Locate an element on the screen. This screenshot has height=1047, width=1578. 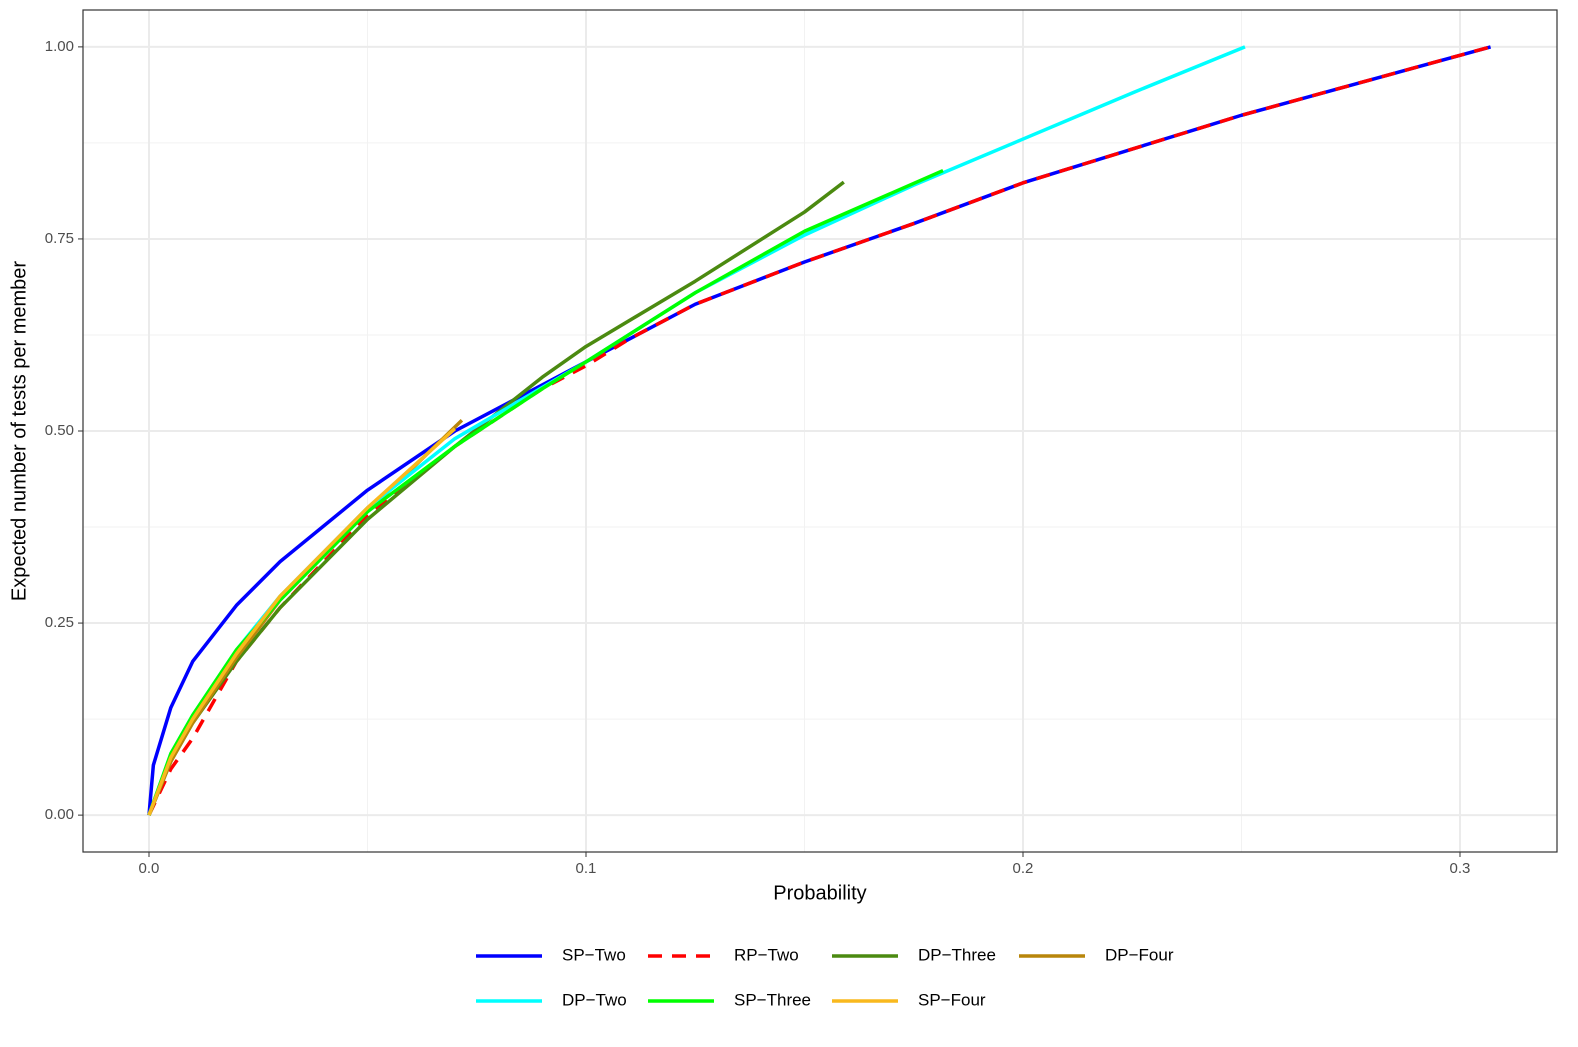
legend-label: SP−Two is located at coordinates (594, 954).